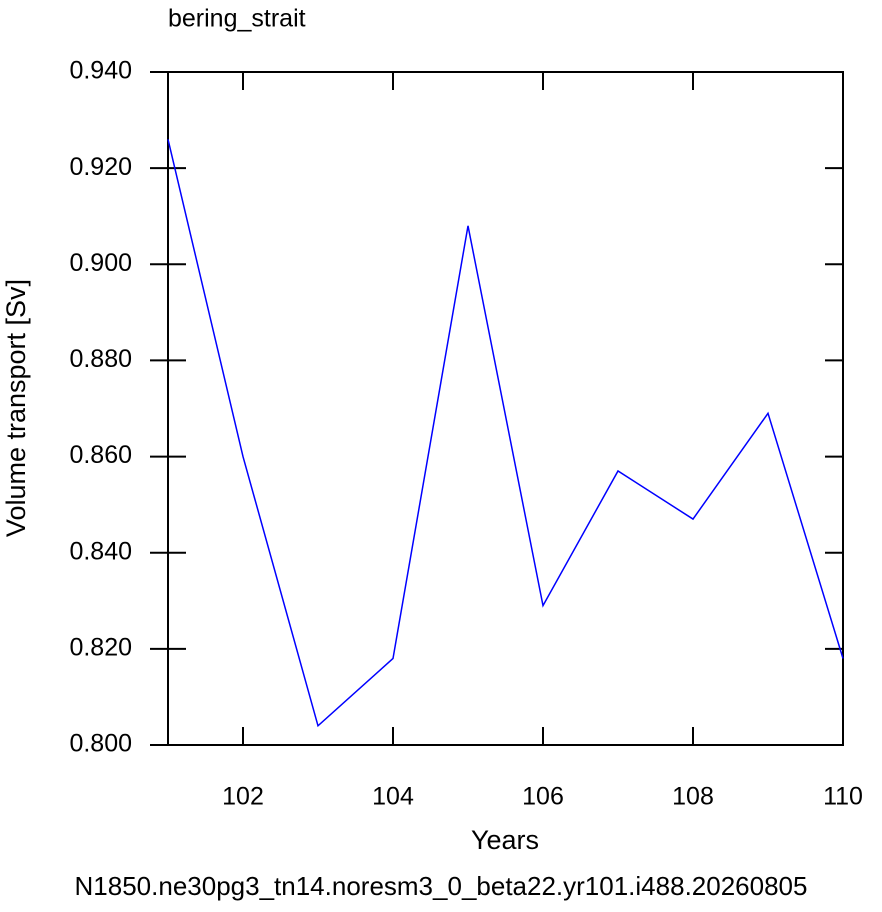 Image resolution: width=882 pixels, height=912 pixels. What do you see at coordinates (543, 797) in the screenshot?
I see `x-tick-label: 106` at bounding box center [543, 797].